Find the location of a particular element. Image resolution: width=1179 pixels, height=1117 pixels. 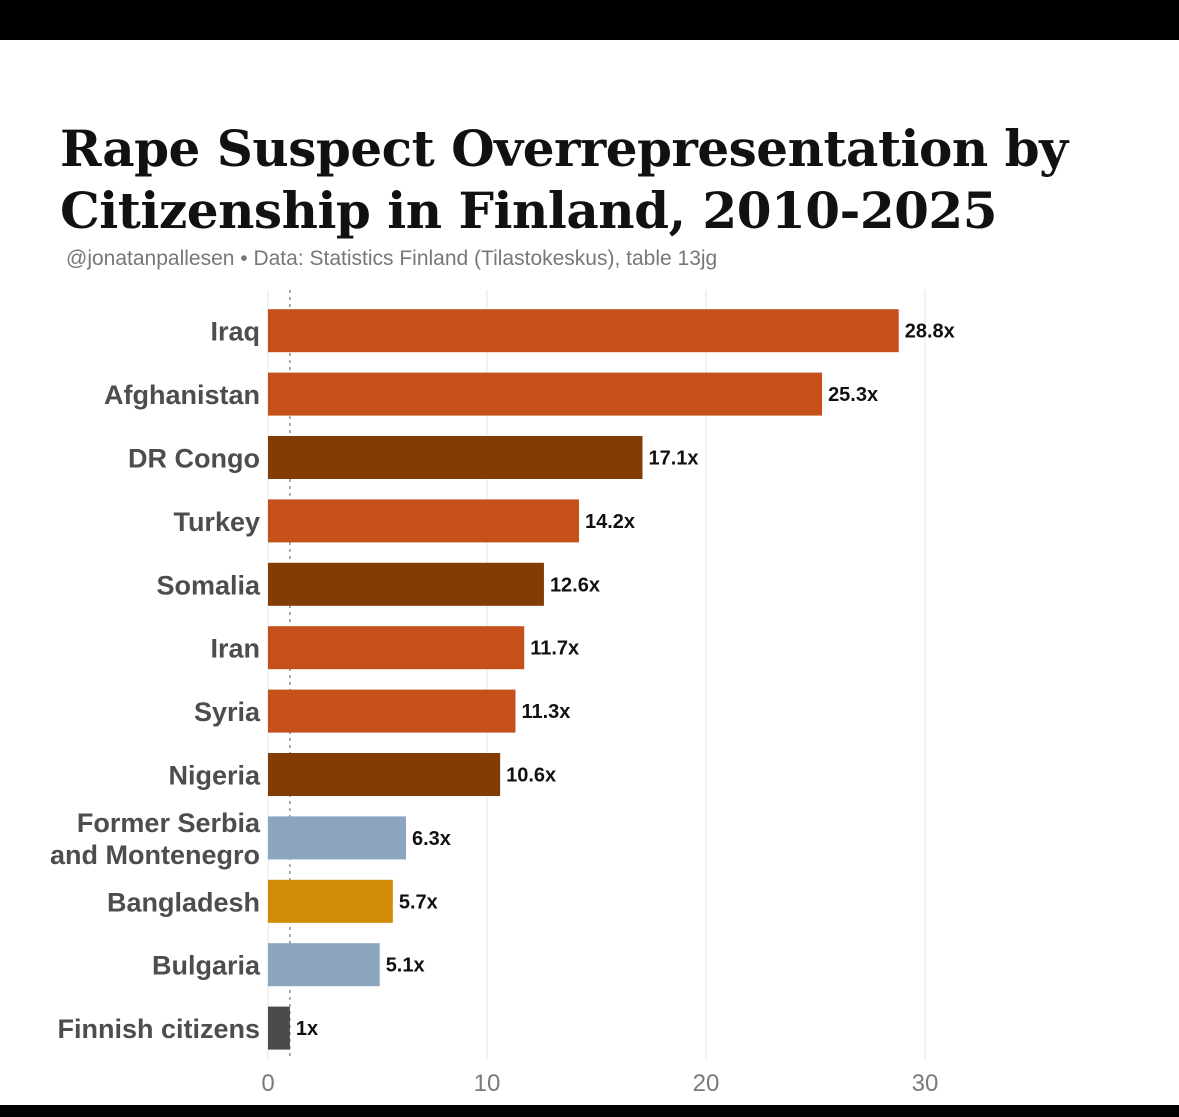

value-label: 28.8x is located at coordinates (930, 332).